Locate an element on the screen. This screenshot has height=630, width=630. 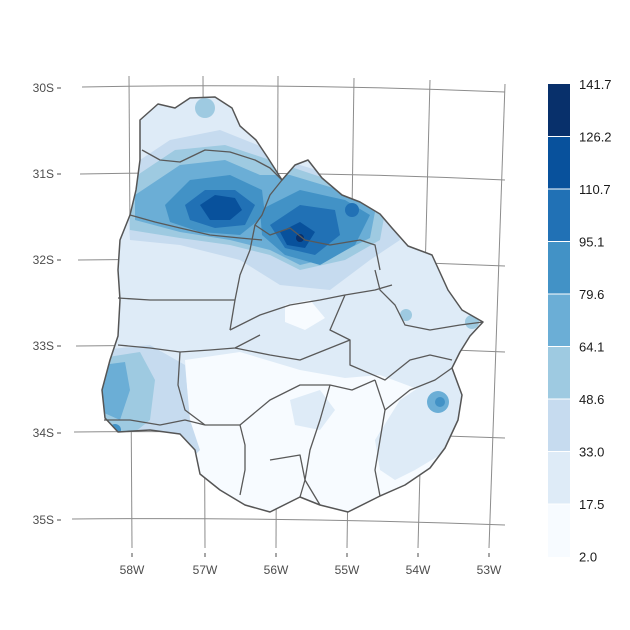
boundary-soriano is located at coordinates (189, 343).